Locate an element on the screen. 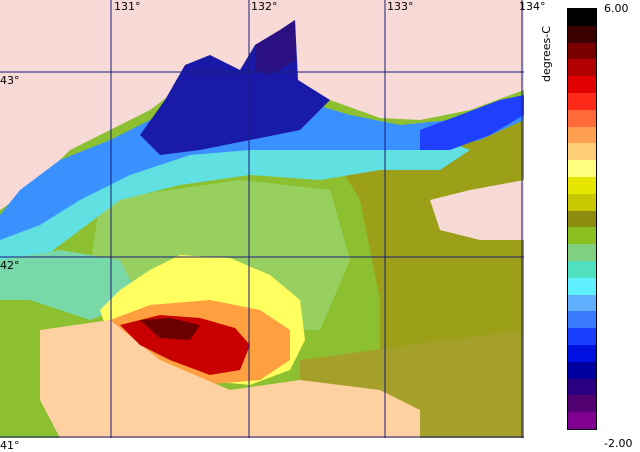 The height and width of the screenshot is (452, 640). lat-label-43: 43° is located at coordinates (10, 80).